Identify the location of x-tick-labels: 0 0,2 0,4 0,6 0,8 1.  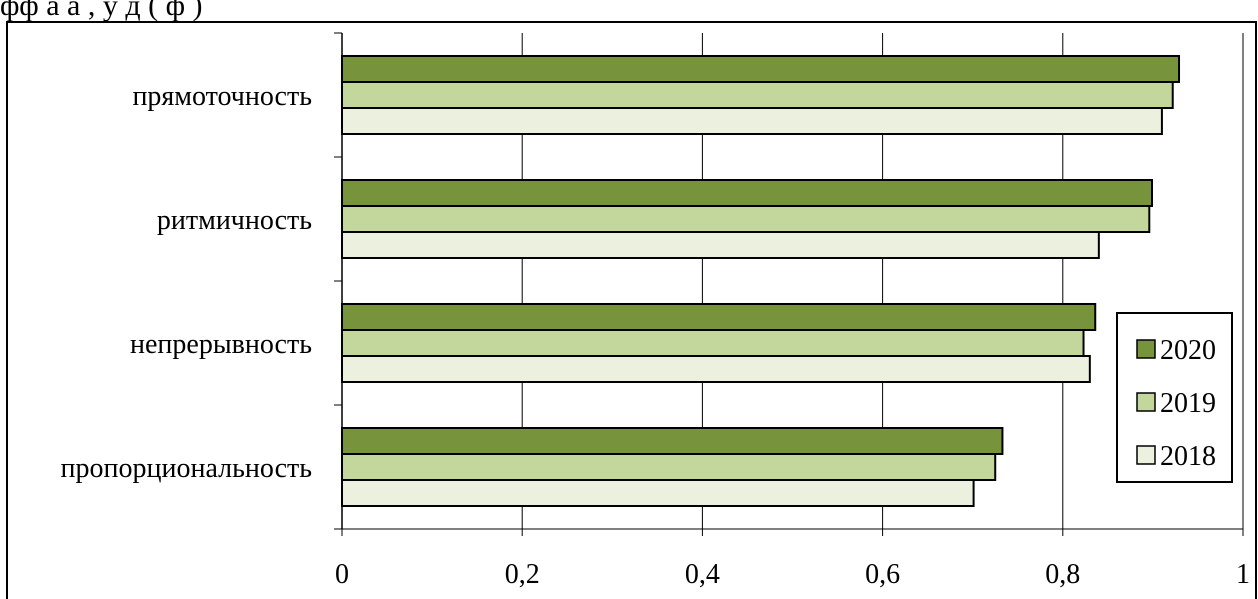
(792, 574).